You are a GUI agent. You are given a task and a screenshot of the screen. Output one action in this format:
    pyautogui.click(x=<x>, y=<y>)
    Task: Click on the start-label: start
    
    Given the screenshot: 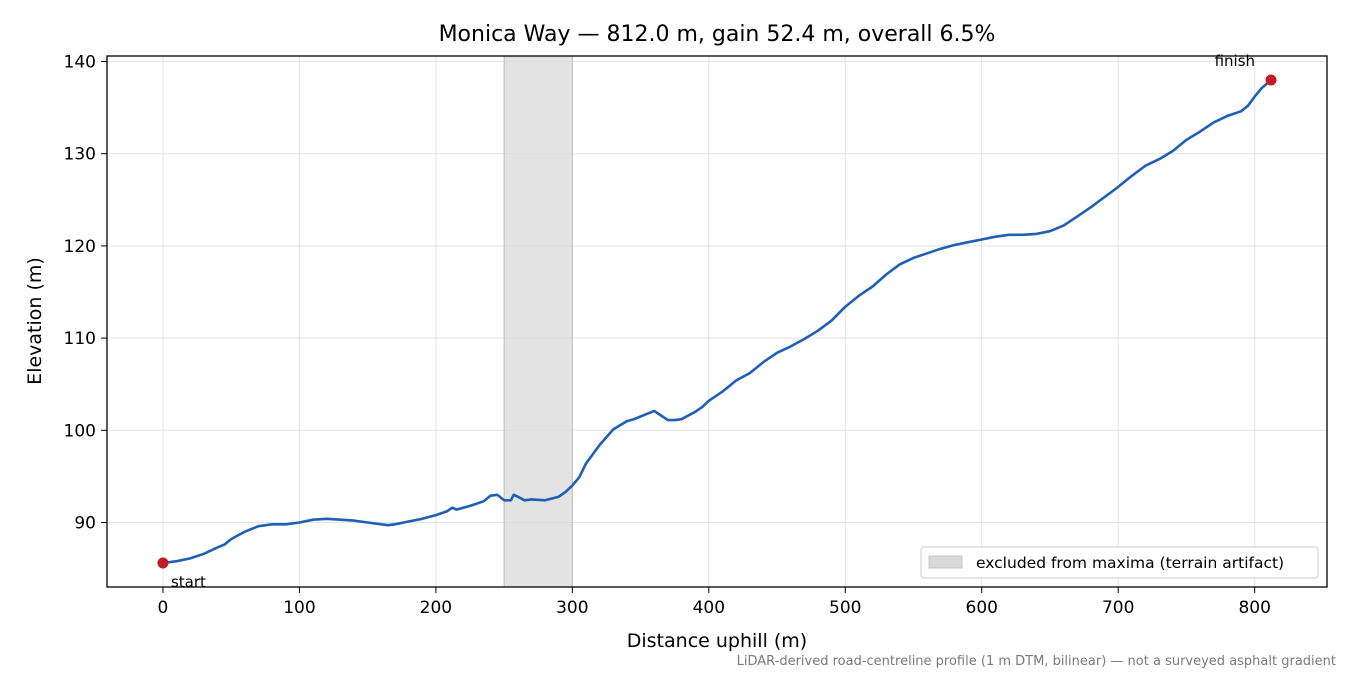 What is the action you would take?
    pyautogui.click(x=188, y=582)
    